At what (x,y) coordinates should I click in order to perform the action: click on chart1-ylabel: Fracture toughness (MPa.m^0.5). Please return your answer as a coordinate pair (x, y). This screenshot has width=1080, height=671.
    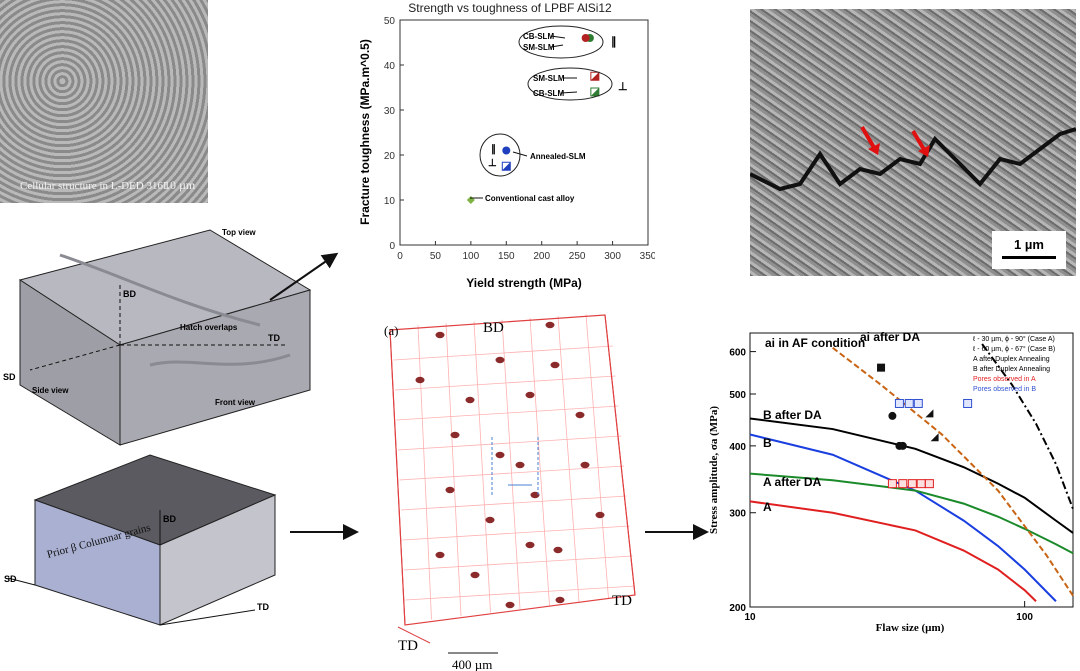
    Looking at the image, I should click on (365, 132).